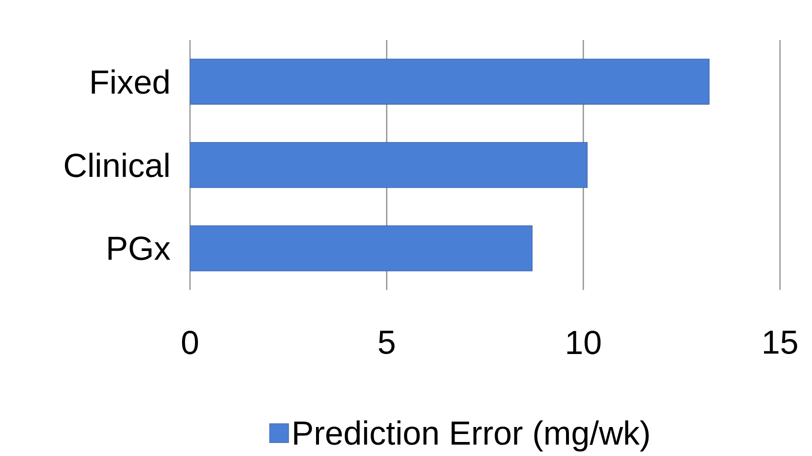  I want to click on legend-label: Prediction Error (mg/wk), so click(471, 436).